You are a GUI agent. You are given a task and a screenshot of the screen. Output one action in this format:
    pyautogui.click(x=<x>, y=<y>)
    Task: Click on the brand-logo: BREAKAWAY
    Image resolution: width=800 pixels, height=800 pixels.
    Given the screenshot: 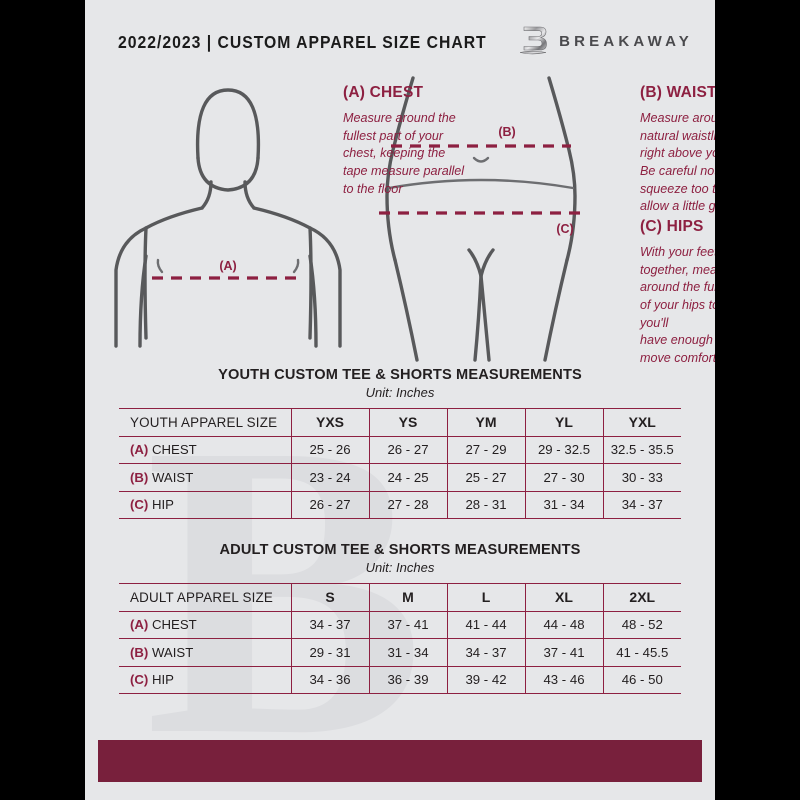 What is the action you would take?
    pyautogui.click(x=605, y=41)
    